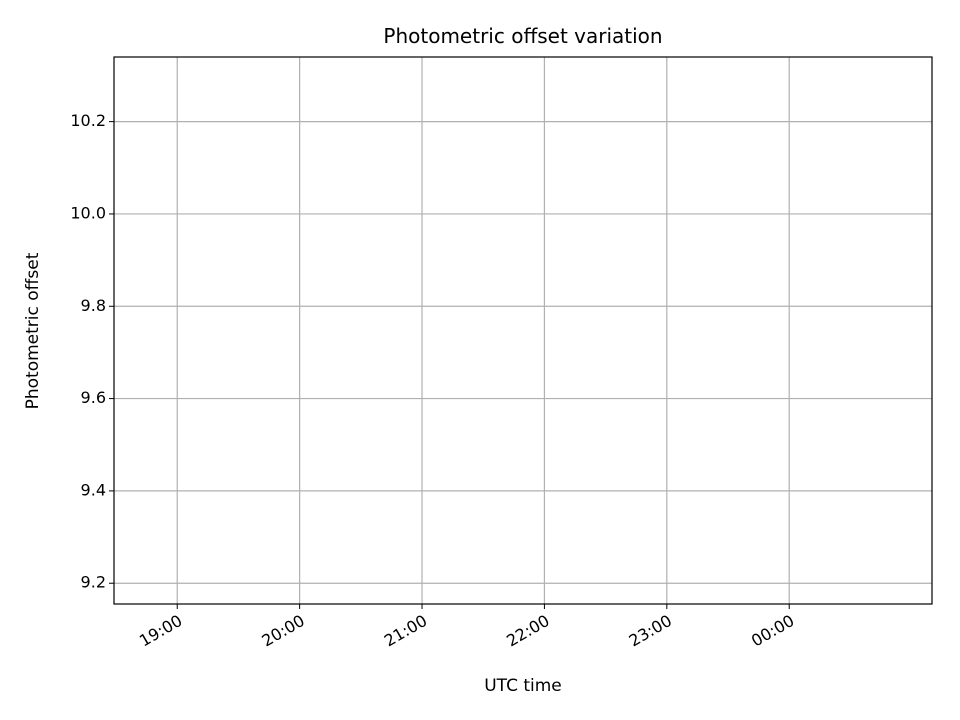  Describe the element at coordinates (522, 36) in the screenshot. I see `chart-title: Photometric offset variation` at that location.